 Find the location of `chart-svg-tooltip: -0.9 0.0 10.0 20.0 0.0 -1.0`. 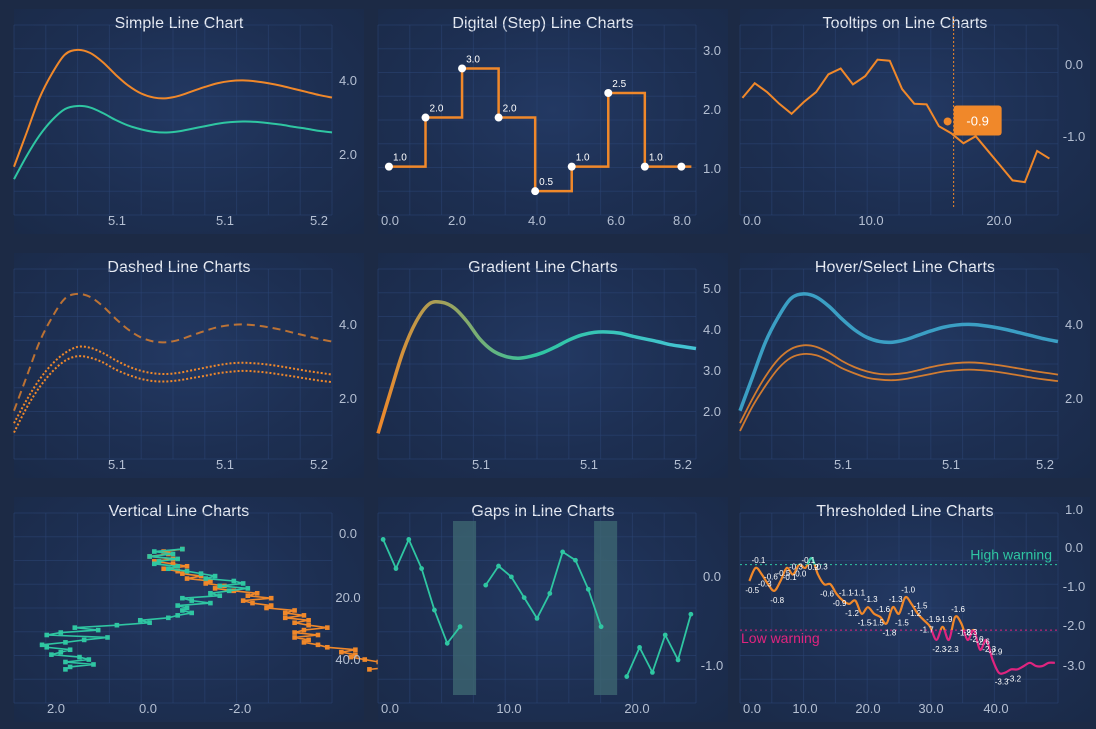

chart-svg-tooltip: -0.9 0.0 10.0 20.0 0.0 -1.0 is located at coordinates (914, 121).